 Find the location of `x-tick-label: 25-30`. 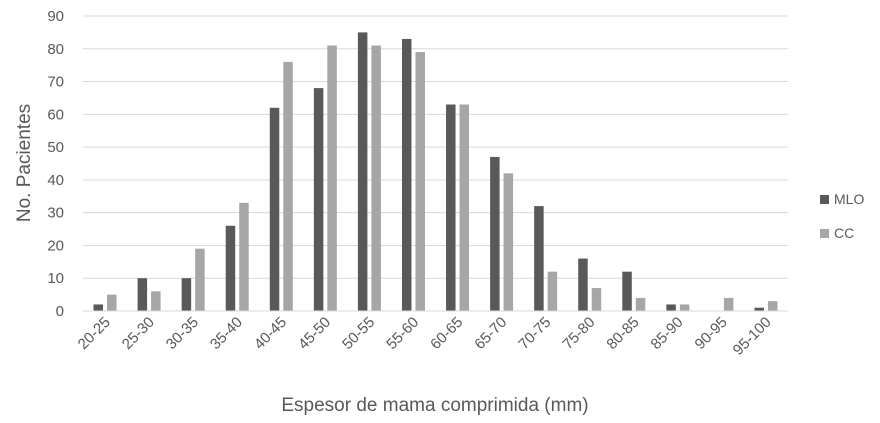

x-tick-label: 25-30 is located at coordinates (138, 333).